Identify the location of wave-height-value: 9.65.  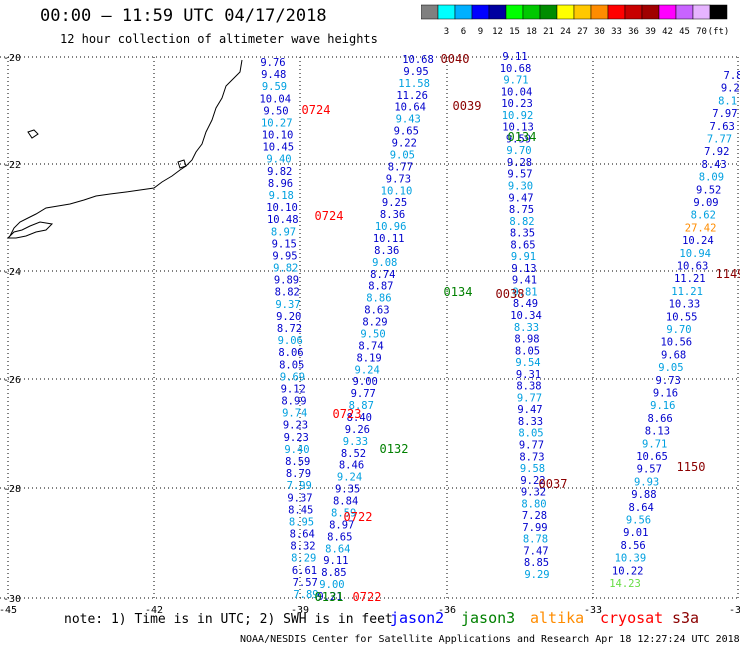
(406, 132).